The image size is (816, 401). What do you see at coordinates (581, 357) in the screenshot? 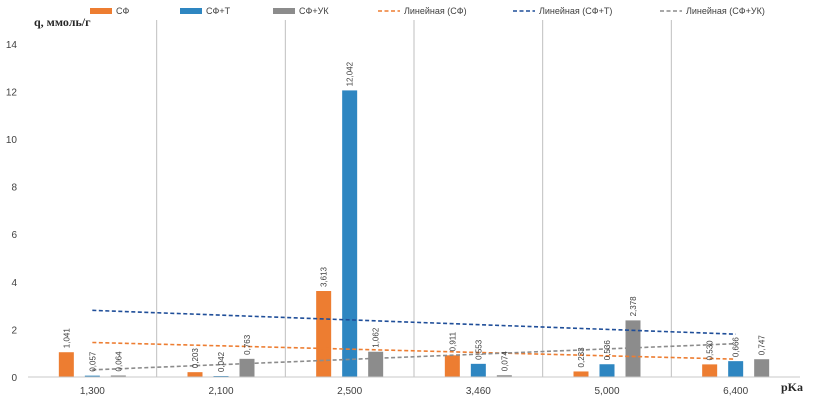
I see `data-label: 0,233` at bounding box center [581, 357].